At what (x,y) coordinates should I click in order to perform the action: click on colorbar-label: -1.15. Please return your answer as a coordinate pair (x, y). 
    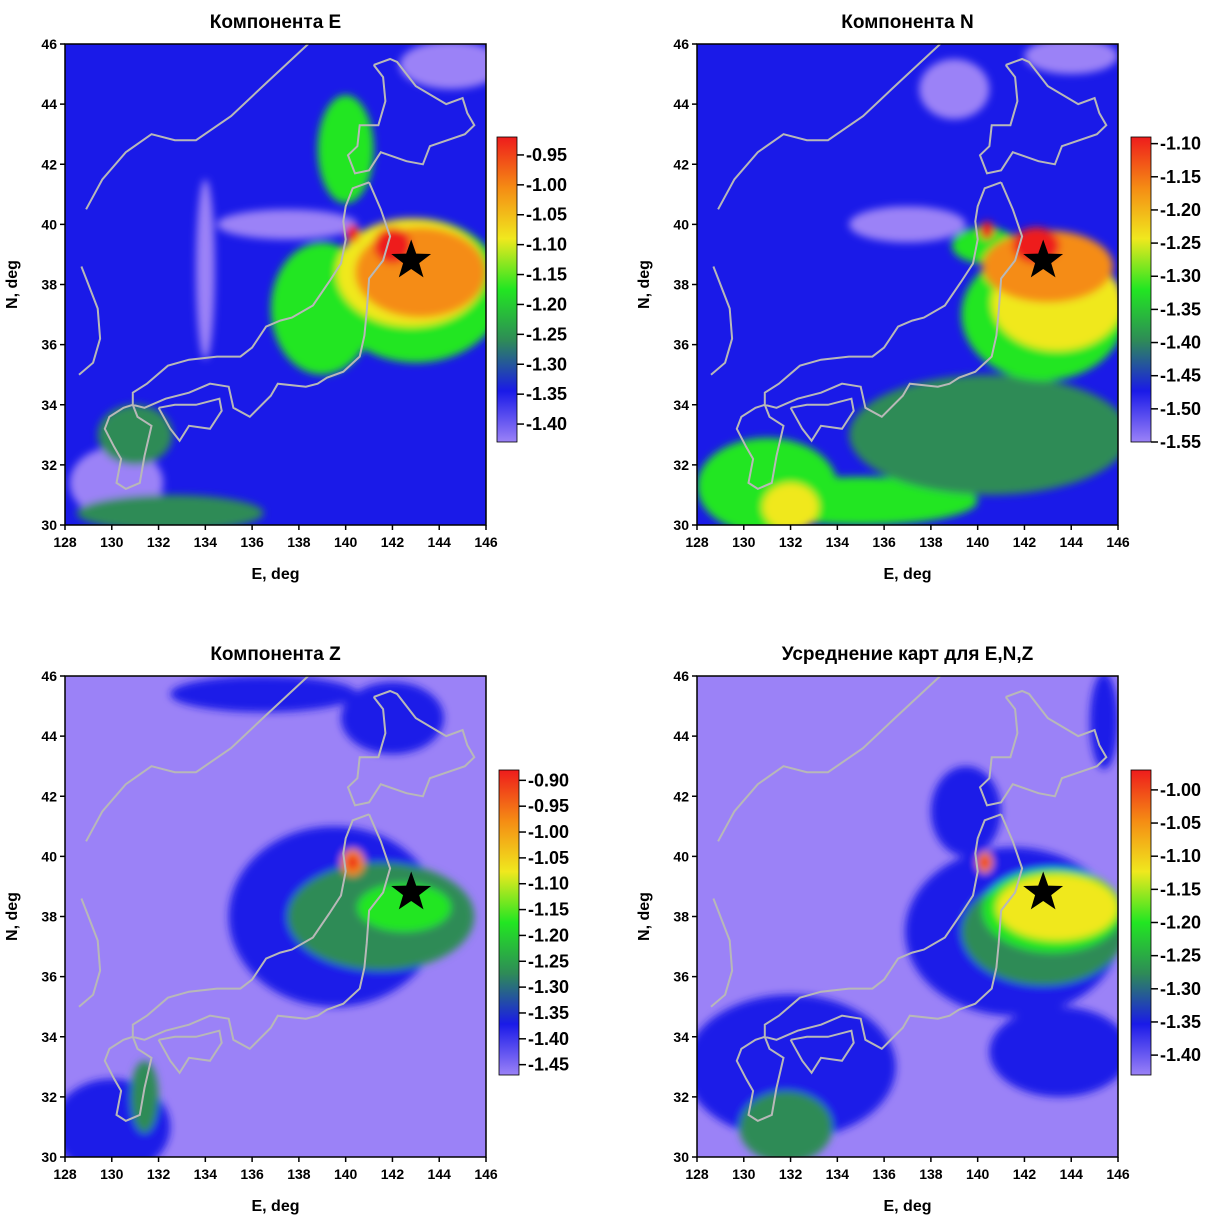
    Looking at the image, I should click on (1180, 177).